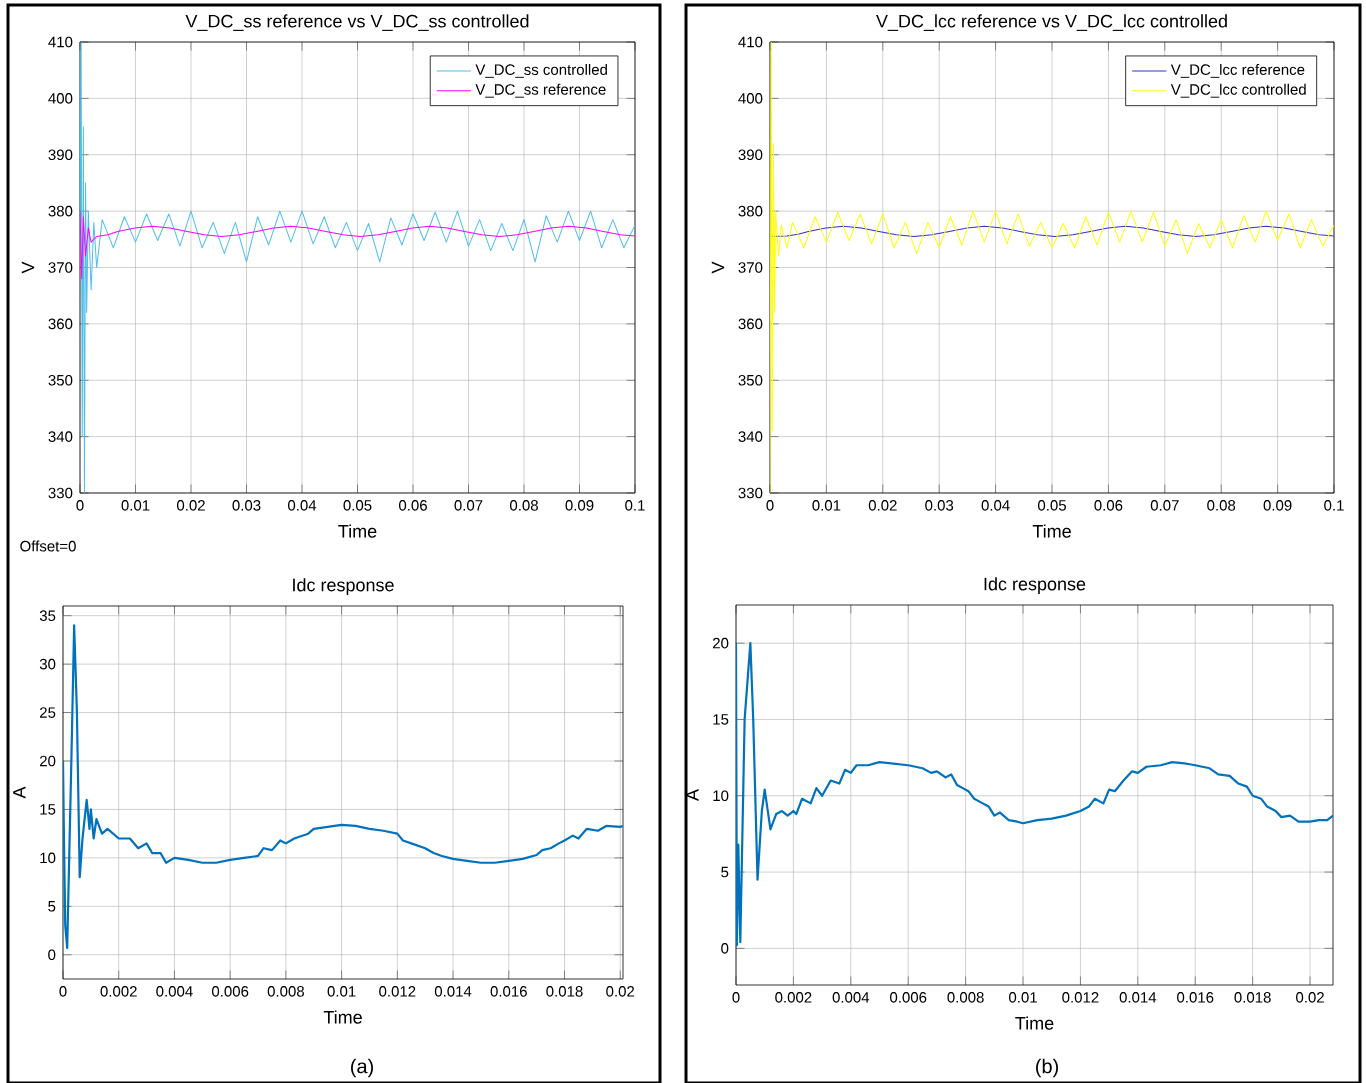 This screenshot has width=1366, height=1083. Describe the element at coordinates (1051, 22) in the screenshot. I see `chart-title: V_DC_lcc reference vs V_DC_lcc controlled` at that location.